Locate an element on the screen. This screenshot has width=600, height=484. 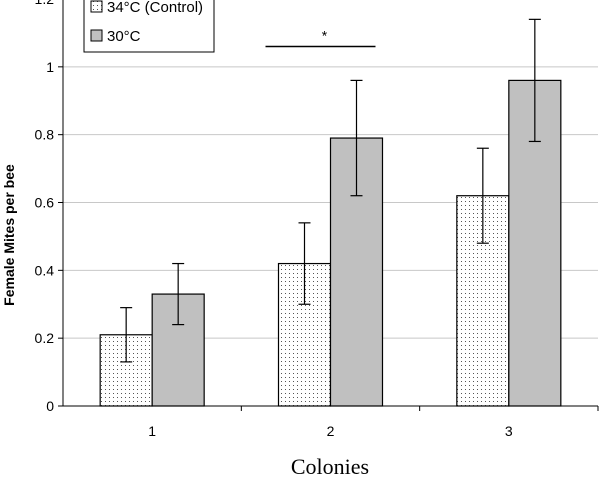
y-tick-label: 0 is located at coordinates (50, 406).